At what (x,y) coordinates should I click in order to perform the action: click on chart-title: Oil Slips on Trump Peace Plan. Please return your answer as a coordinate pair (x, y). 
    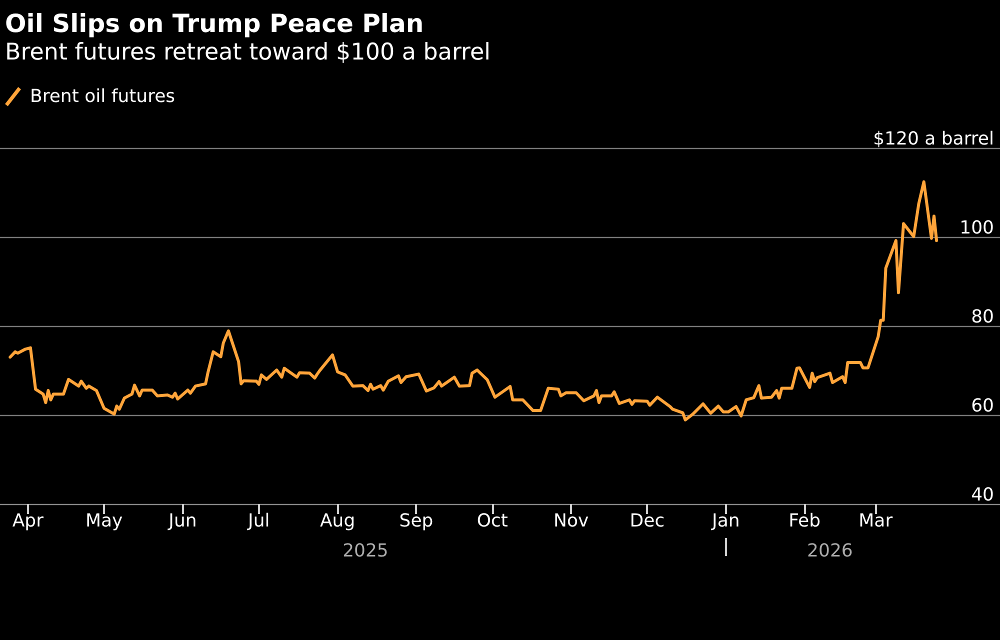
    Looking at the image, I should click on (214, 23).